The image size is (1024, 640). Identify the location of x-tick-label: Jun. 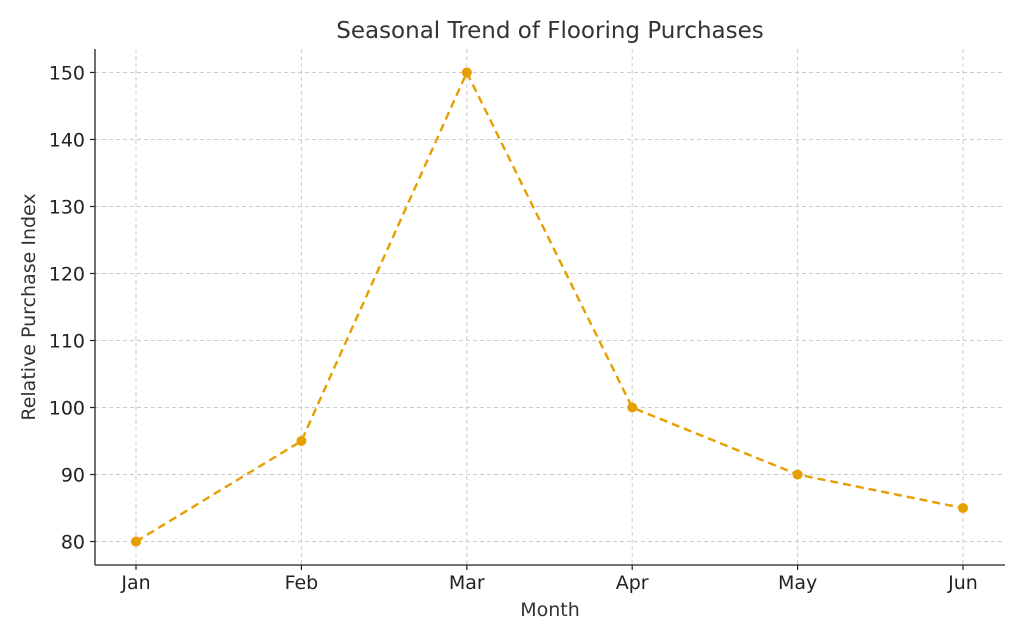
(962, 583).